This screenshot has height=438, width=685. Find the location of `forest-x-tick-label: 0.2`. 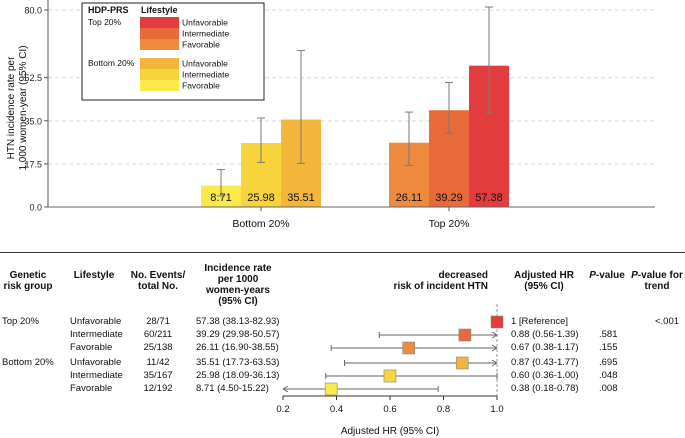

forest-x-tick-label: 0.2 is located at coordinates (282, 409).